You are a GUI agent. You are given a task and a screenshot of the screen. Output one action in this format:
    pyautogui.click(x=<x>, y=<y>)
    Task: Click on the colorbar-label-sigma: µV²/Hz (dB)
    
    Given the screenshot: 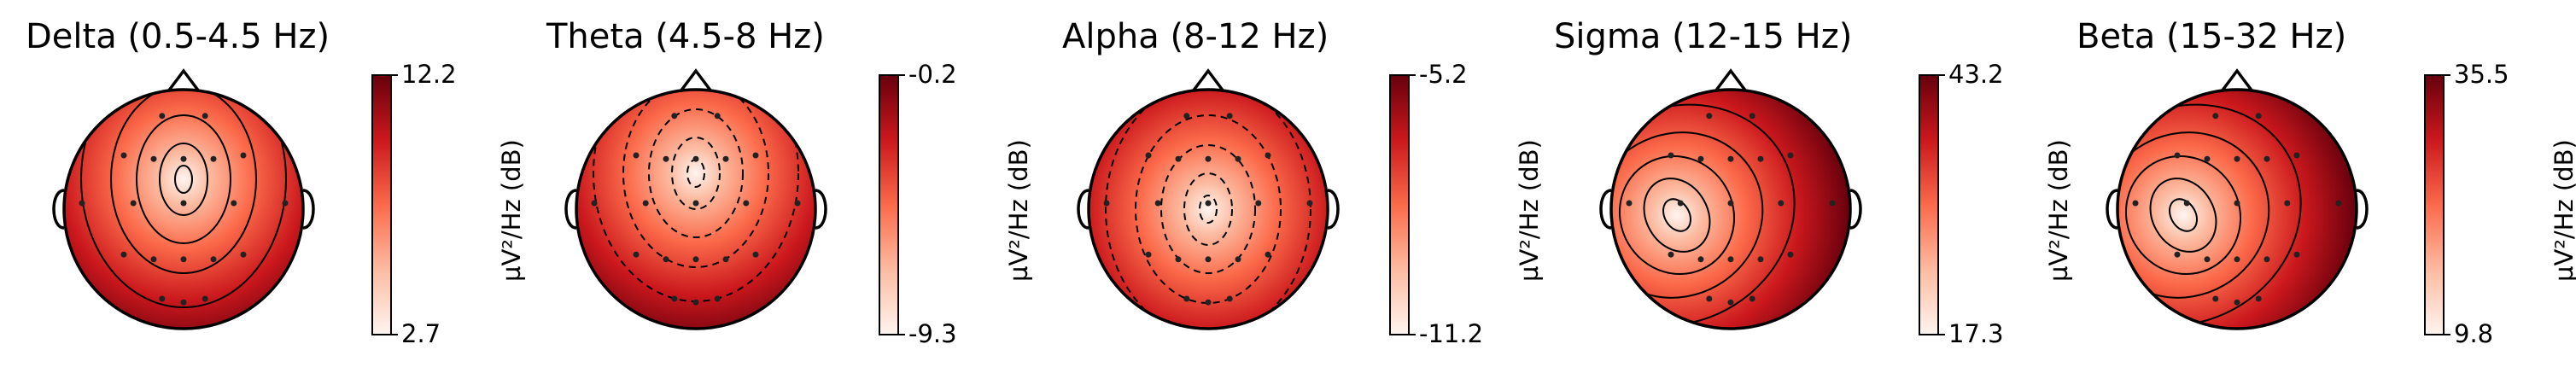 What is the action you would take?
    pyautogui.click(x=2058, y=211)
    